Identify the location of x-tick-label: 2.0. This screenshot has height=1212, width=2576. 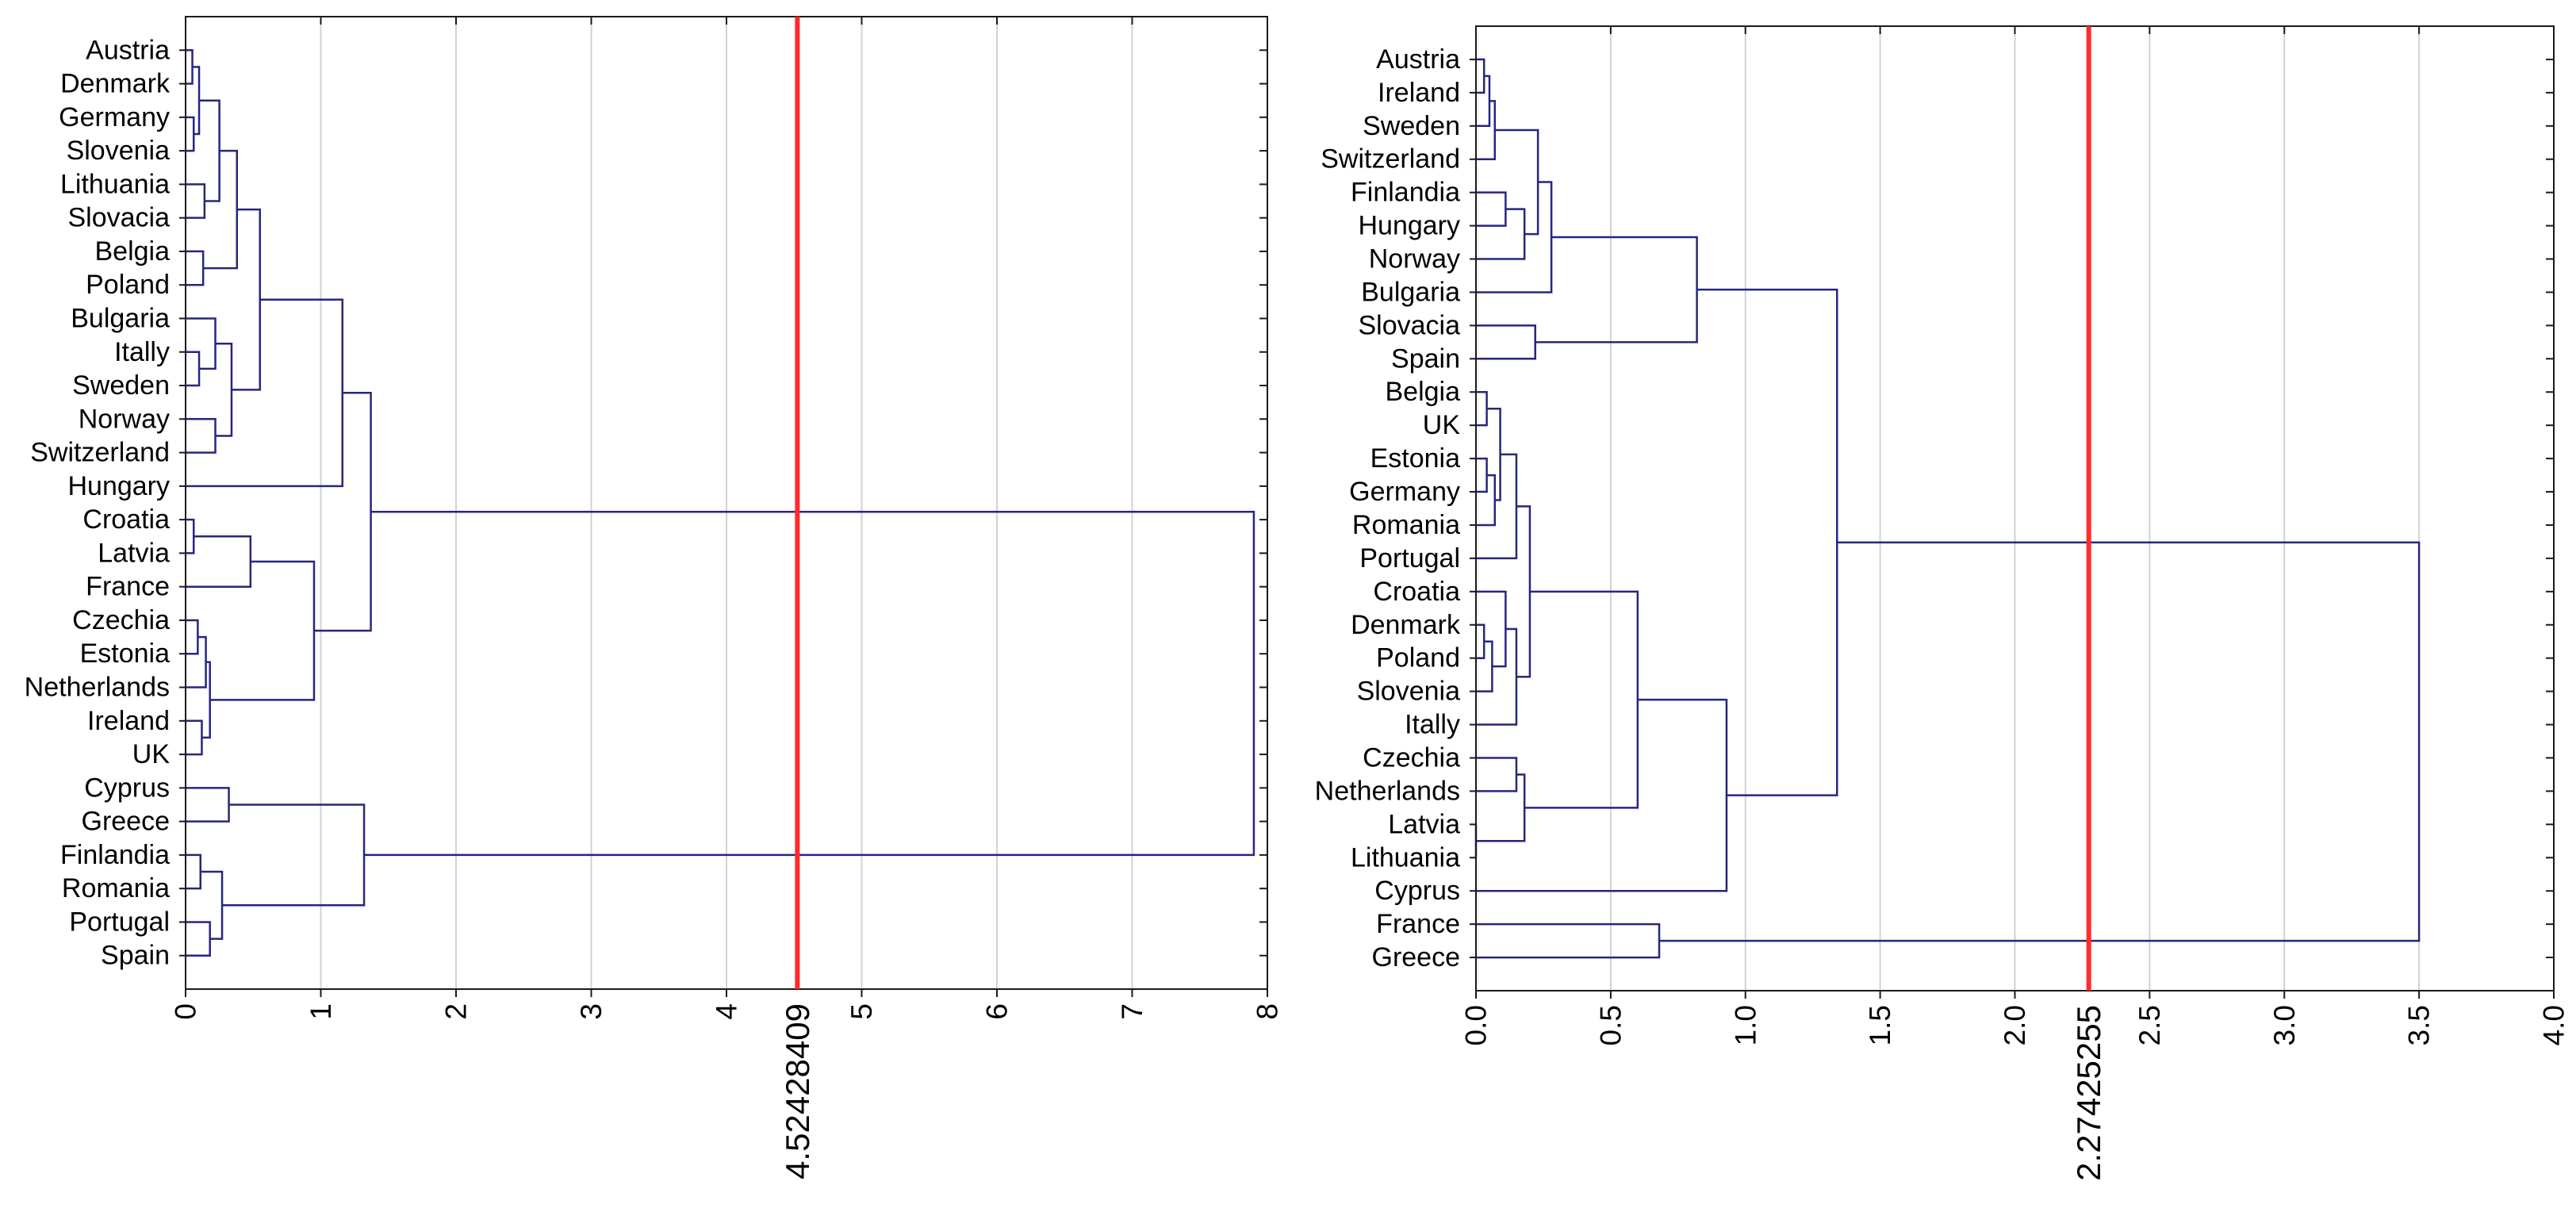
(2015, 1025).